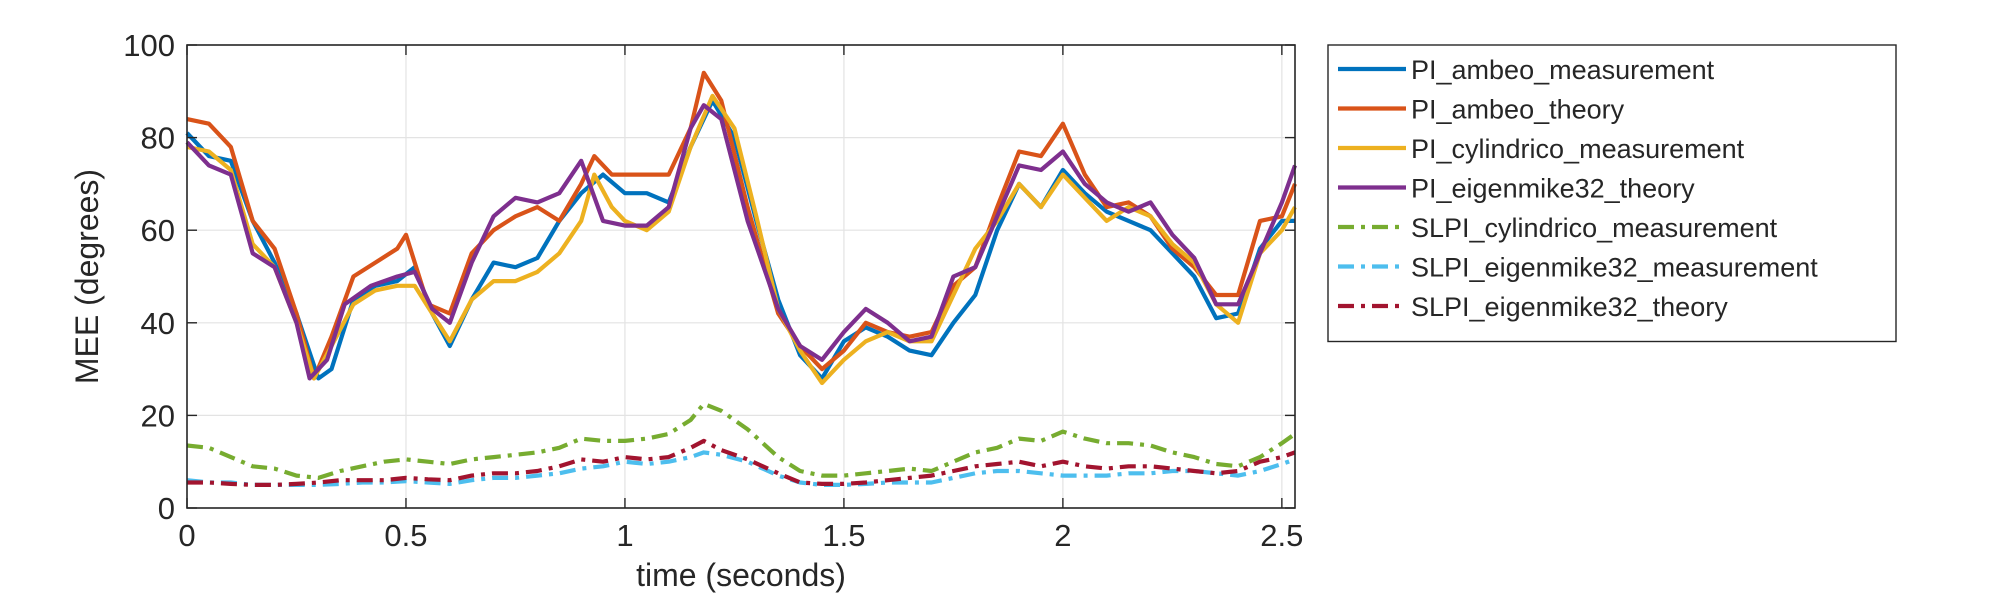 Image resolution: width=2000 pixels, height=600 pixels. What do you see at coordinates (186, 535) in the screenshot?
I see `x-tick-label: 0` at bounding box center [186, 535].